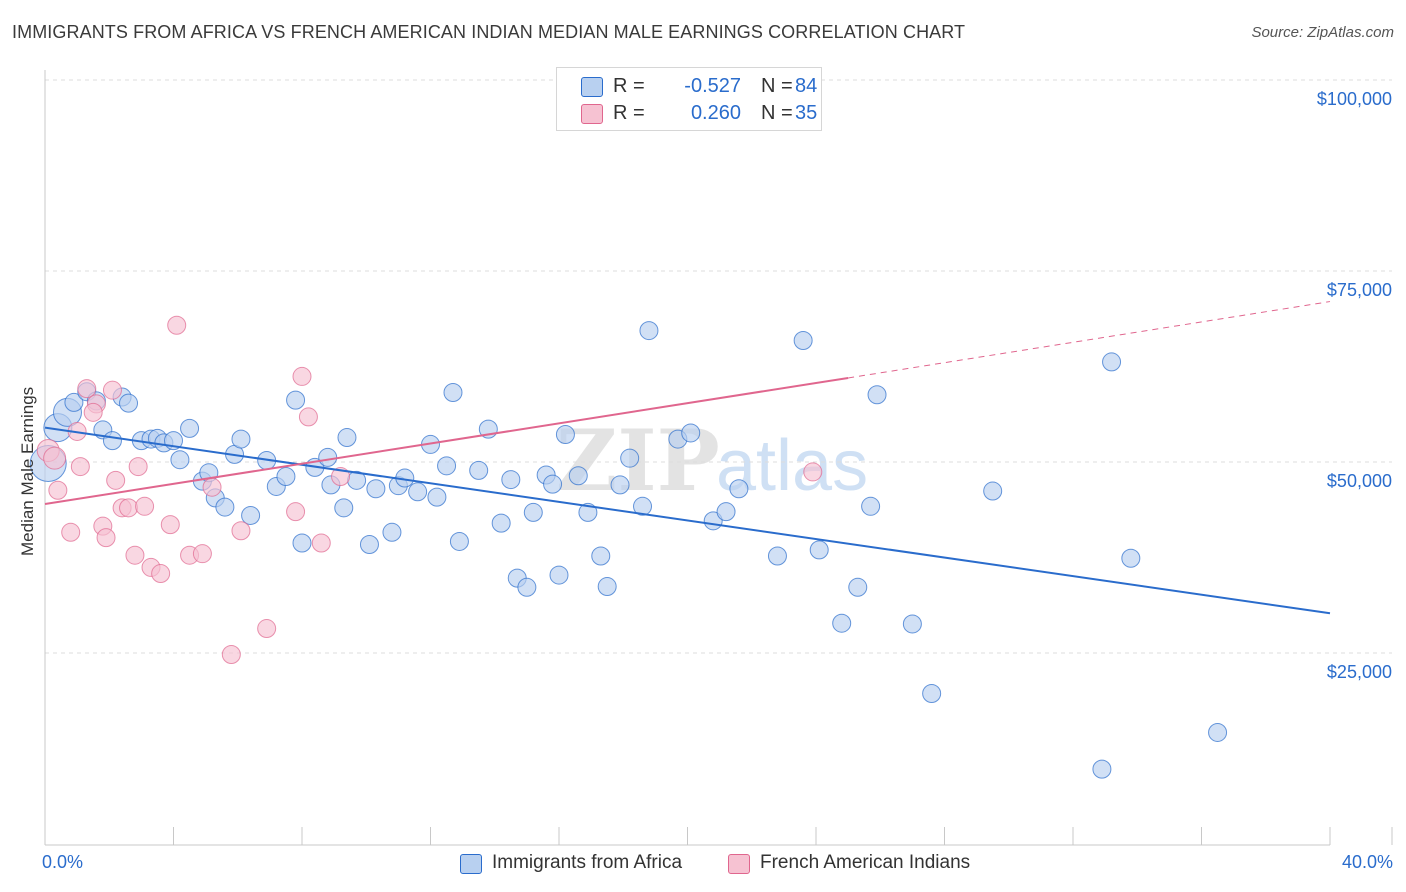 The image size is (1406, 892). What do you see at coordinates (865, 862) in the screenshot?
I see `bottom-legend-label: French American Indians` at bounding box center [865, 862].